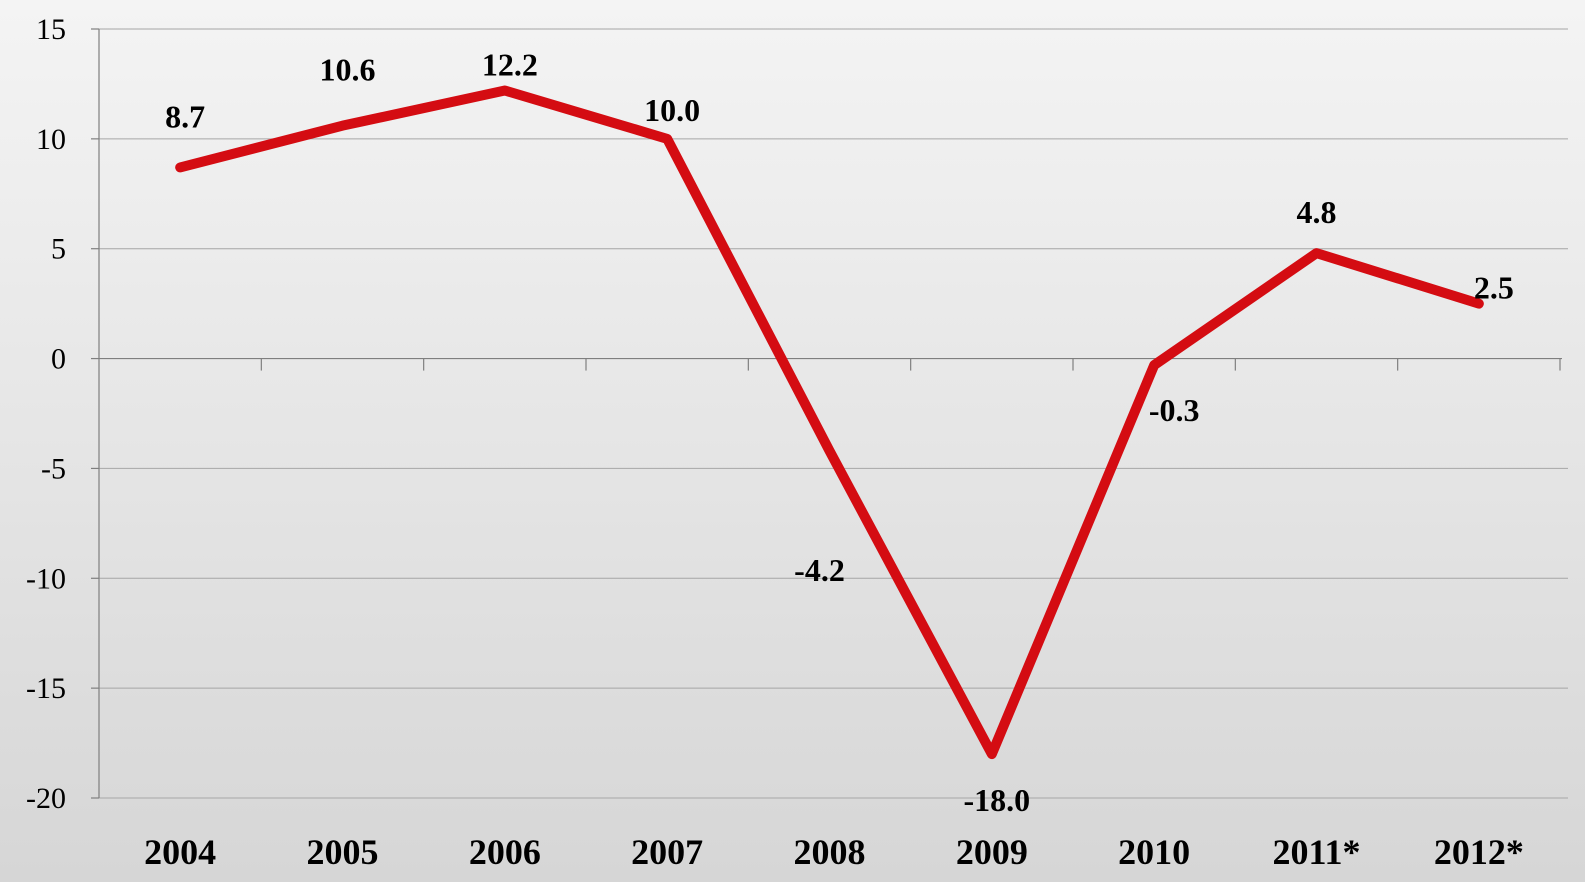 The width and height of the screenshot is (1585, 882). Describe the element at coordinates (1316, 852) in the screenshot. I see `x-tick-label: 2011*` at that location.